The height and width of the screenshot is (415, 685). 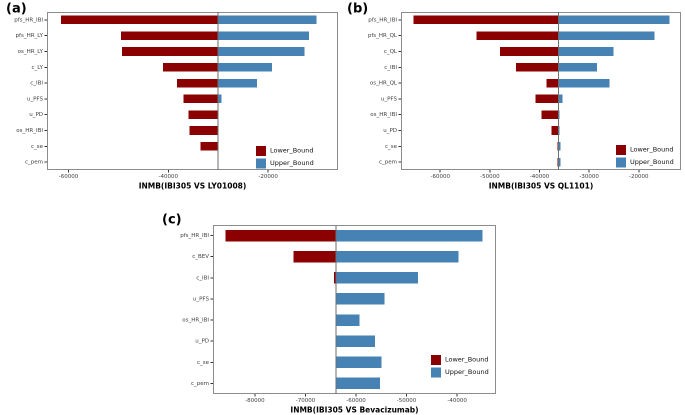 I want to click on panel-c-label: (c), so click(x=172, y=219).